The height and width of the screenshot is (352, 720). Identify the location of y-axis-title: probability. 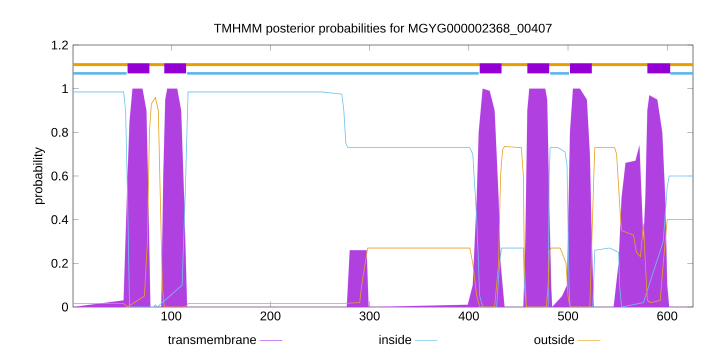
(39, 175).